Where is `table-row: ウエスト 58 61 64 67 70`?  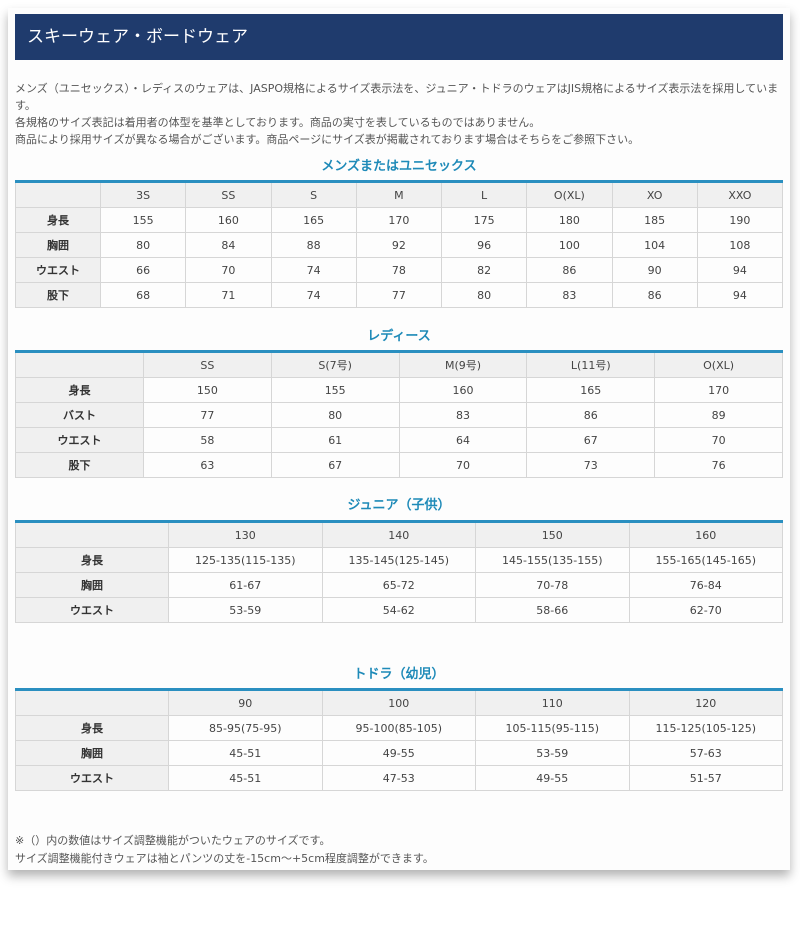
table-row: ウエスト 58 61 64 67 70 is located at coordinates (399, 440).